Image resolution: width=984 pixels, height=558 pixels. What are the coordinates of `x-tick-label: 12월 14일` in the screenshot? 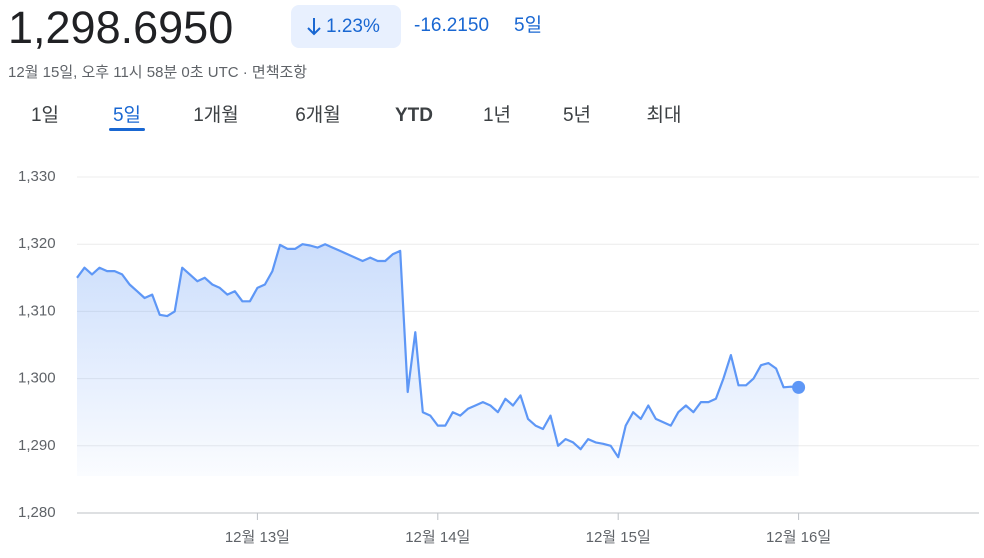 It's located at (437, 537).